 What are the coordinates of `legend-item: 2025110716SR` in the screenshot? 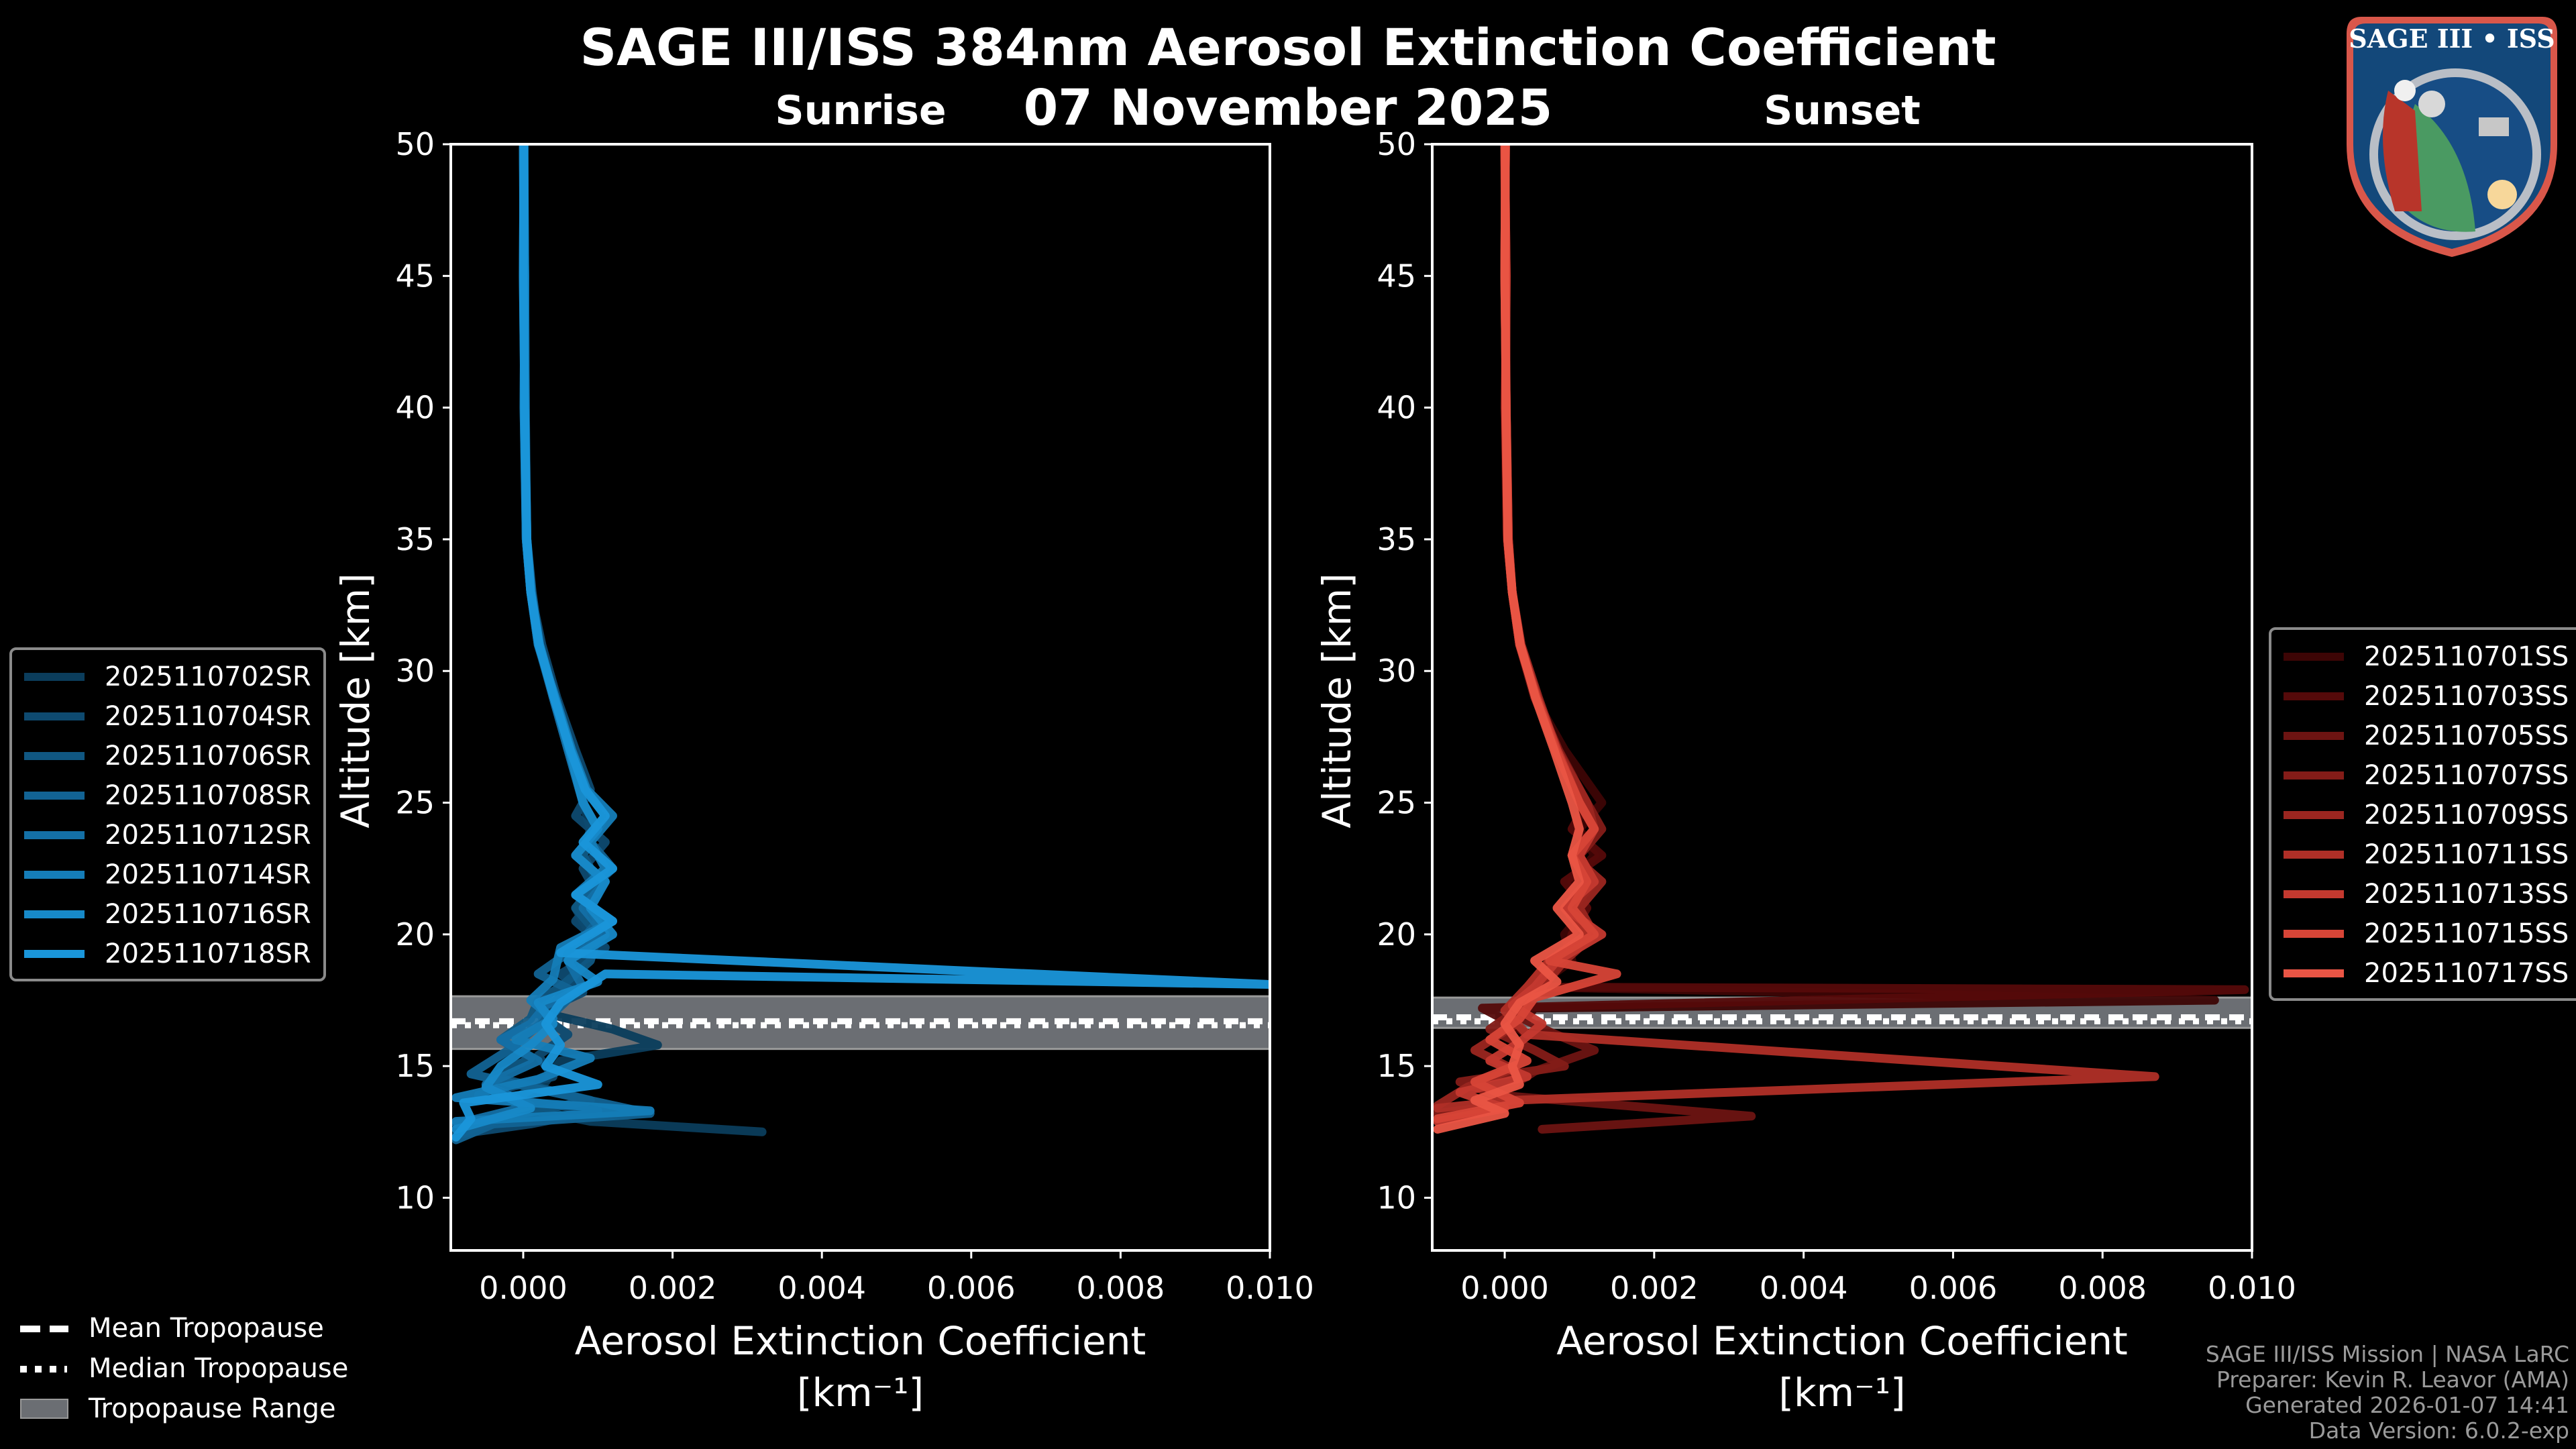 It's located at (167, 914).